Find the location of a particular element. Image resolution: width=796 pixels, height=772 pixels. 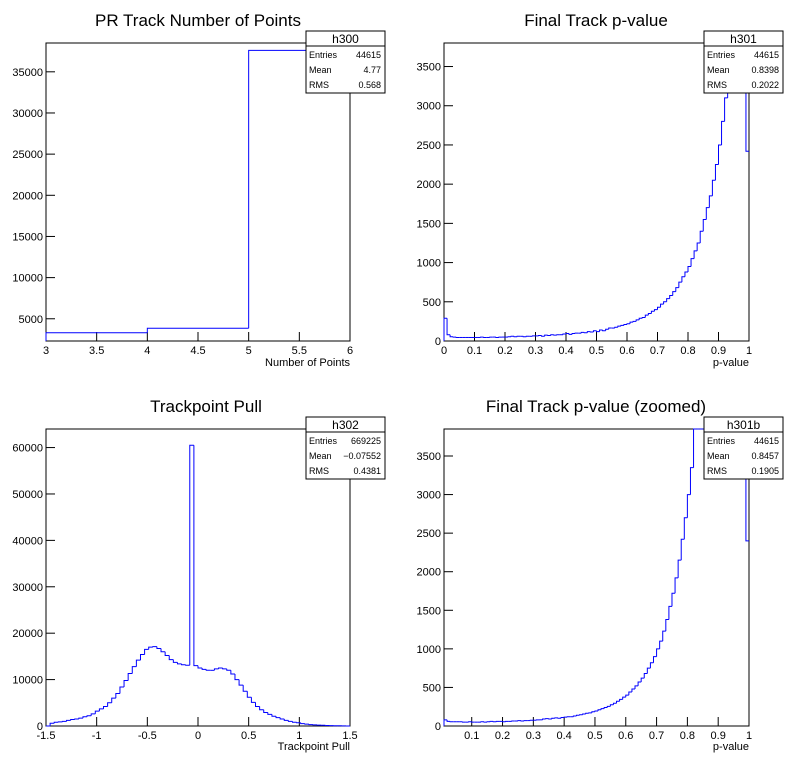

x-tick-label: 0.9 is located at coordinates (718, 736).